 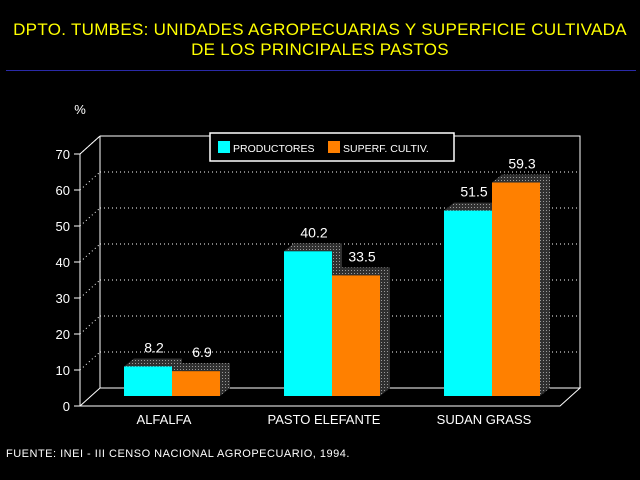 What do you see at coordinates (154, 347) in the screenshot?
I see `data-label: 8.2` at bounding box center [154, 347].